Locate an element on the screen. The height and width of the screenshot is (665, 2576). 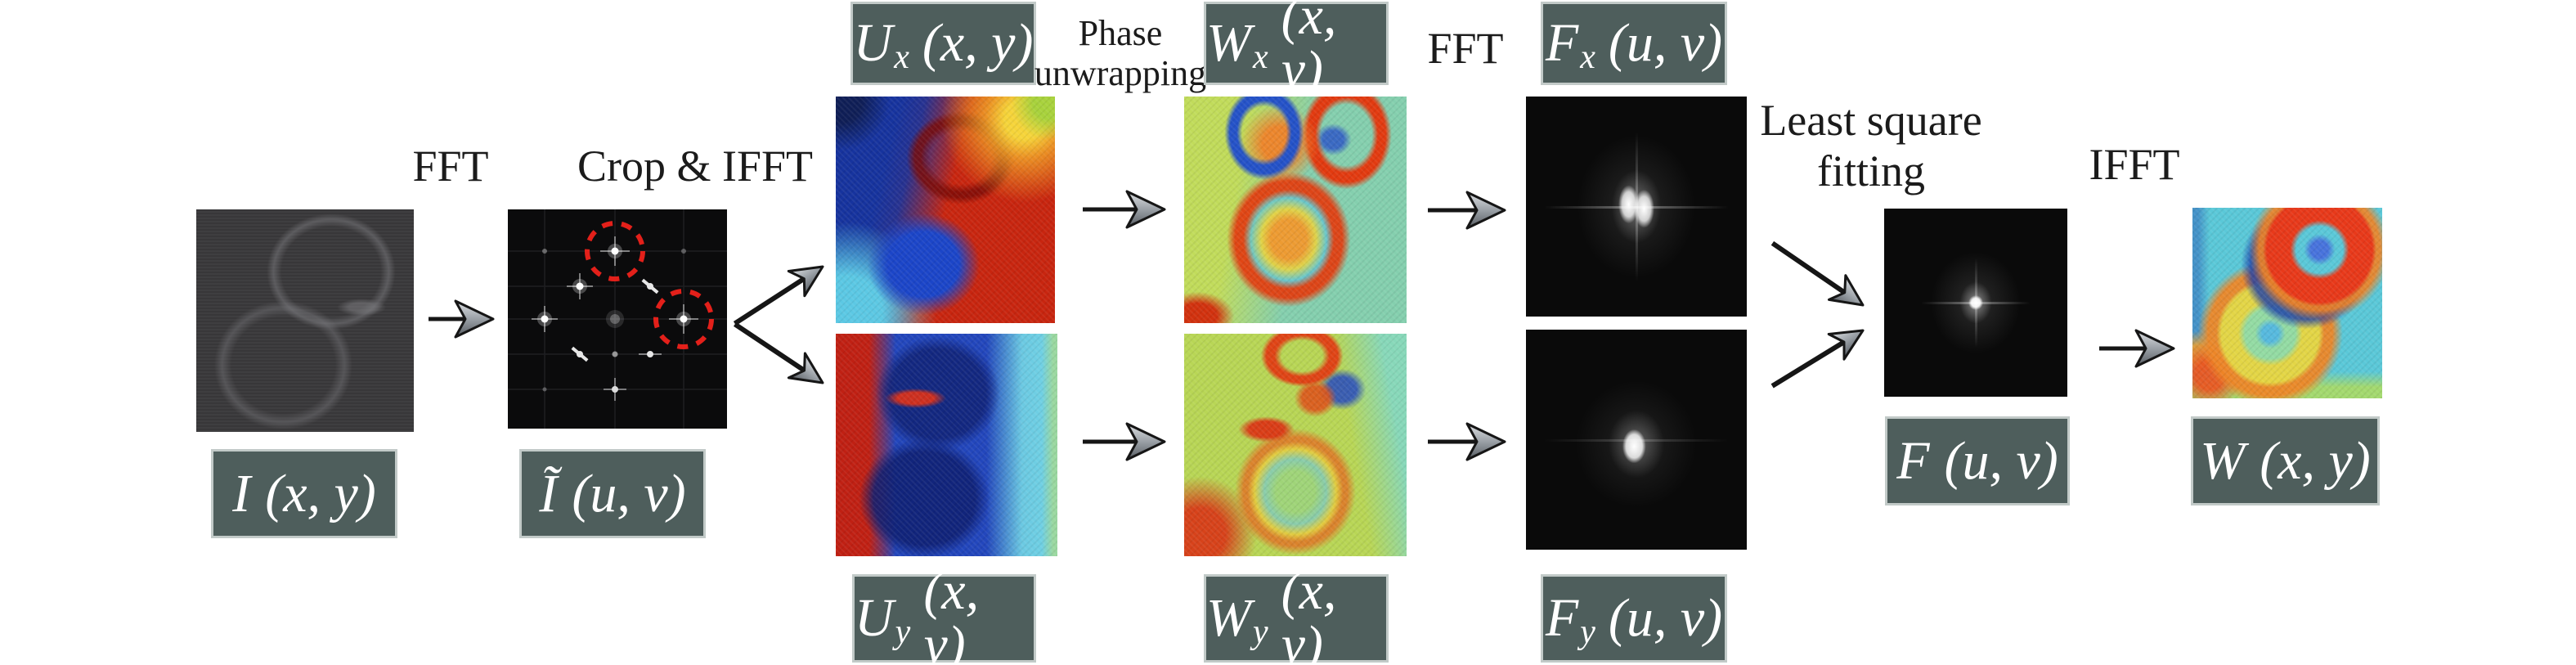
step-ifft: IFFT is located at coordinates (2134, 164).